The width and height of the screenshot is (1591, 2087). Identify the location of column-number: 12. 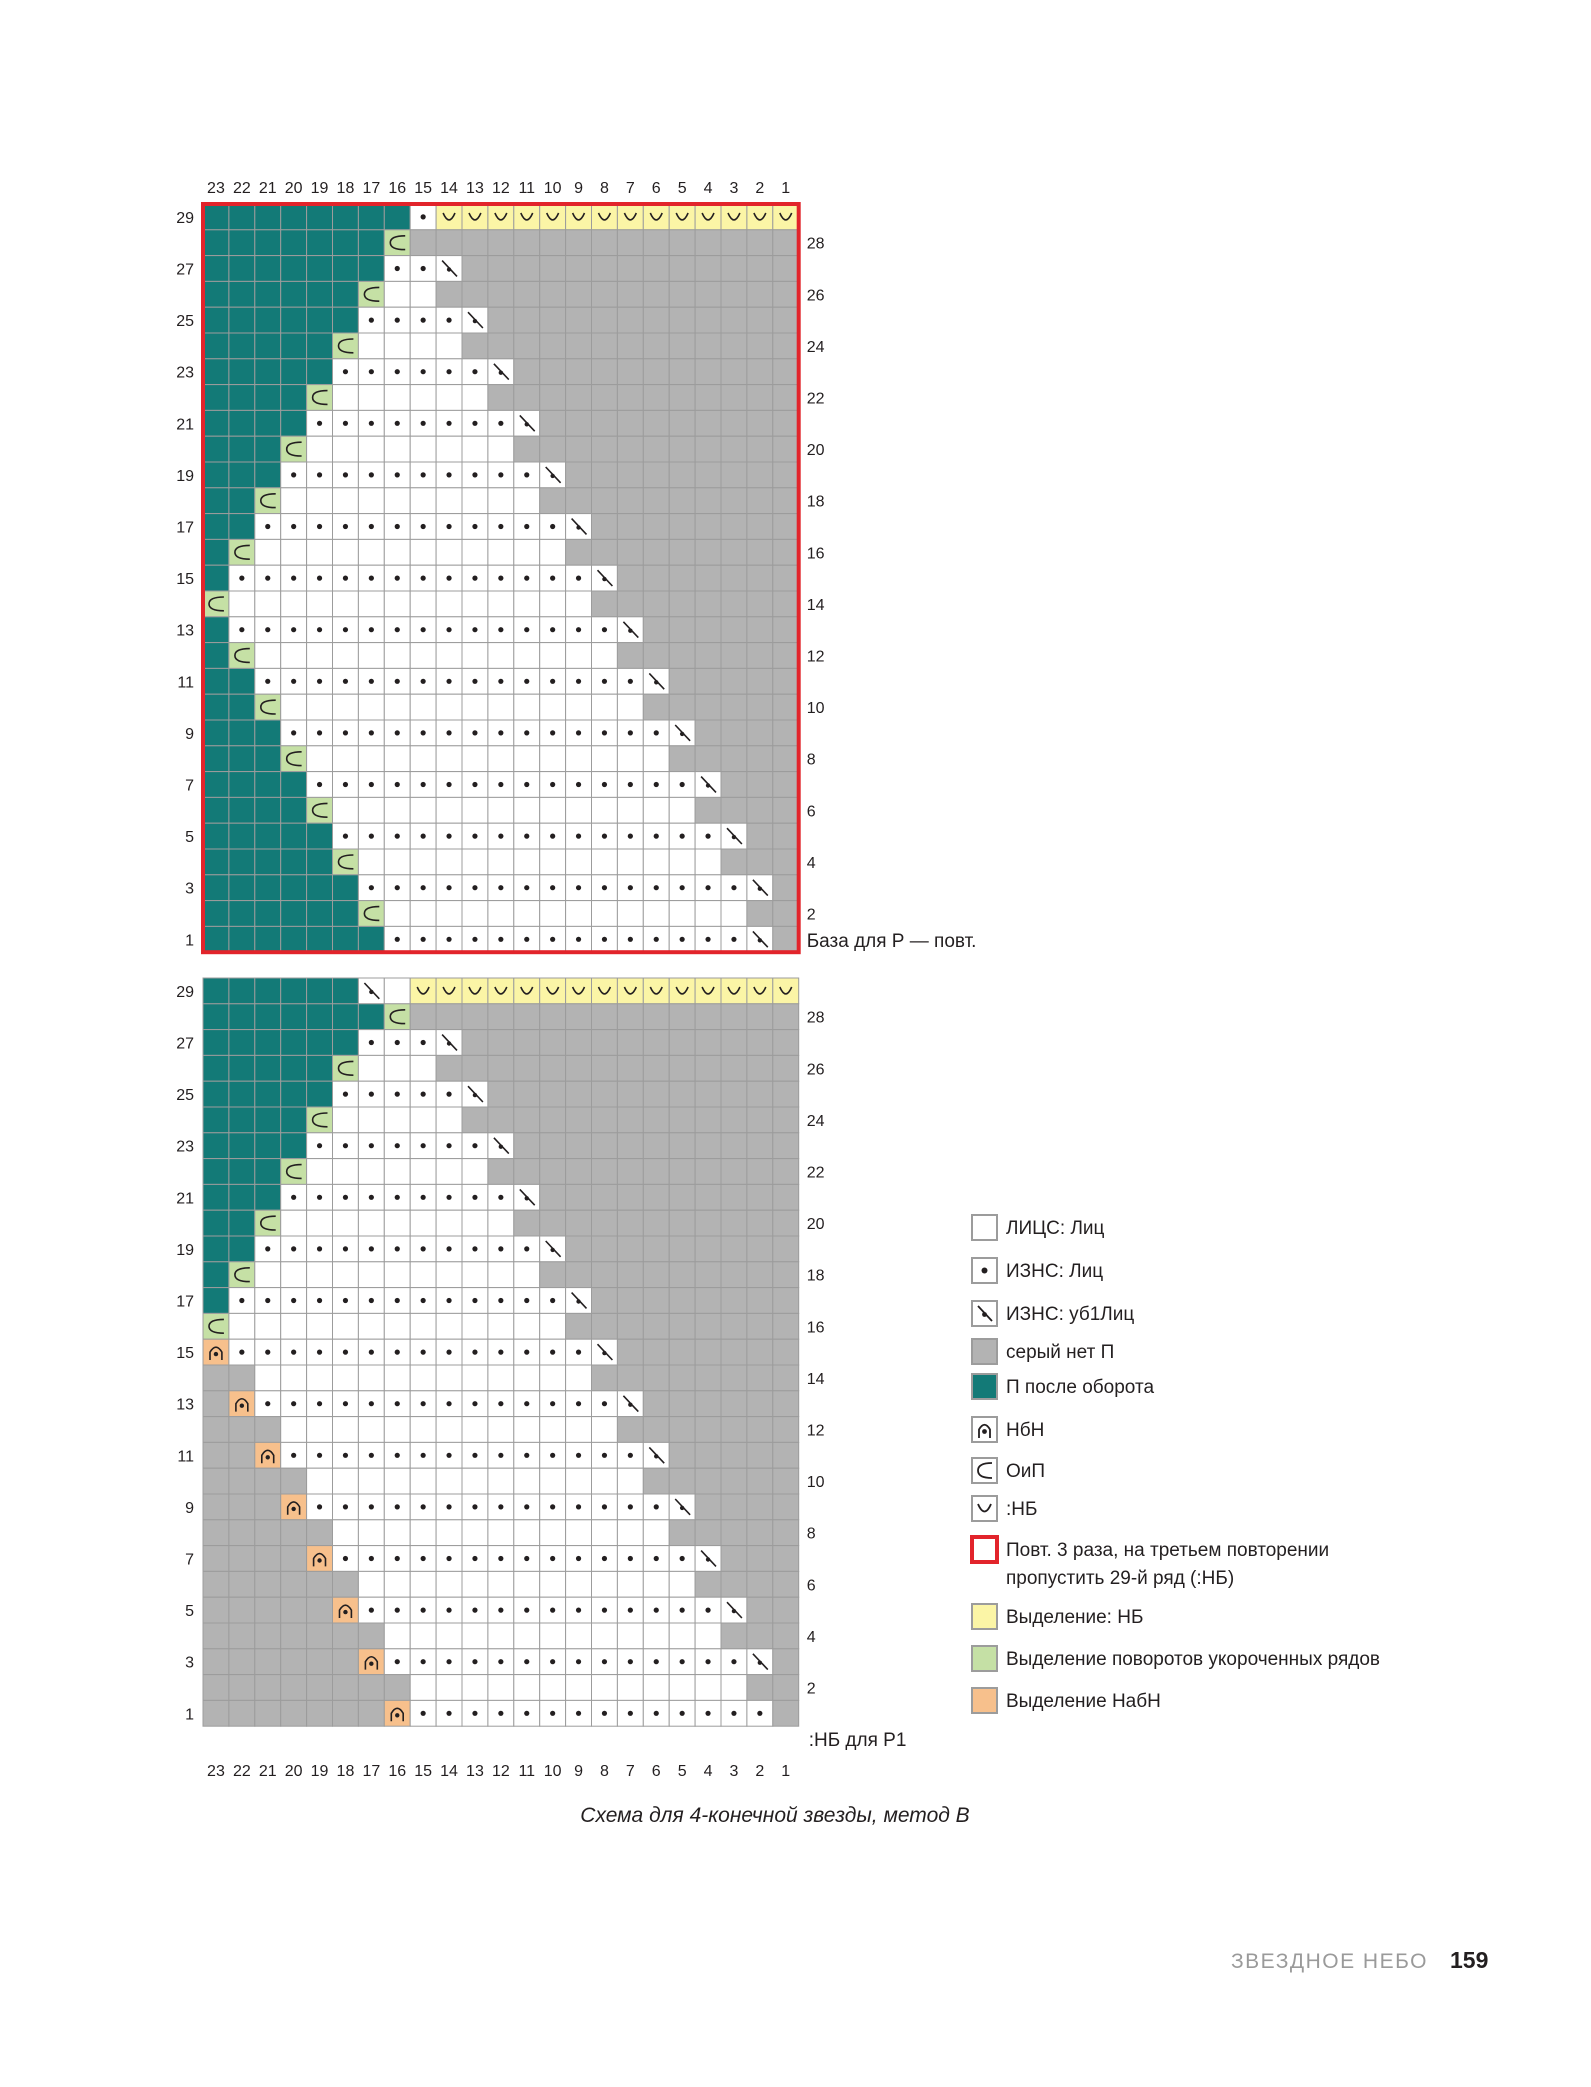
(501, 1771).